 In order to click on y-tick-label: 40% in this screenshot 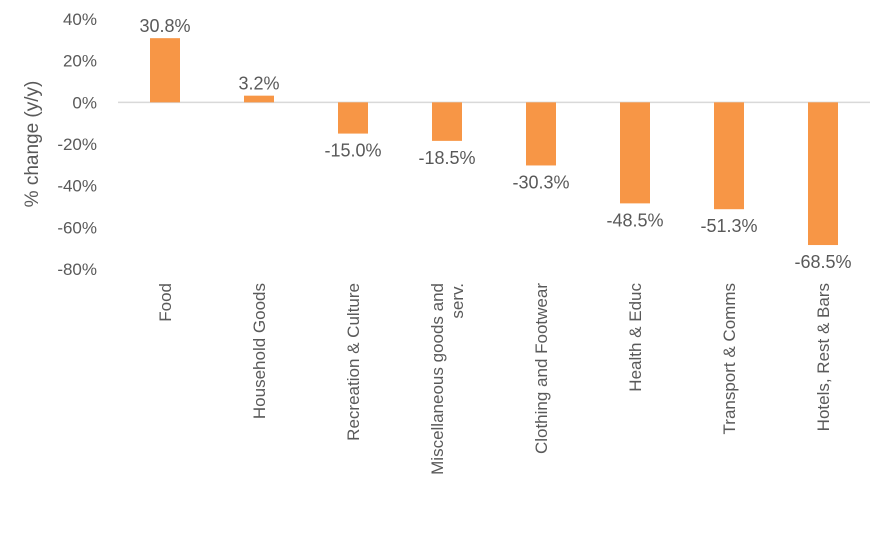, I will do `click(80, 19)`.